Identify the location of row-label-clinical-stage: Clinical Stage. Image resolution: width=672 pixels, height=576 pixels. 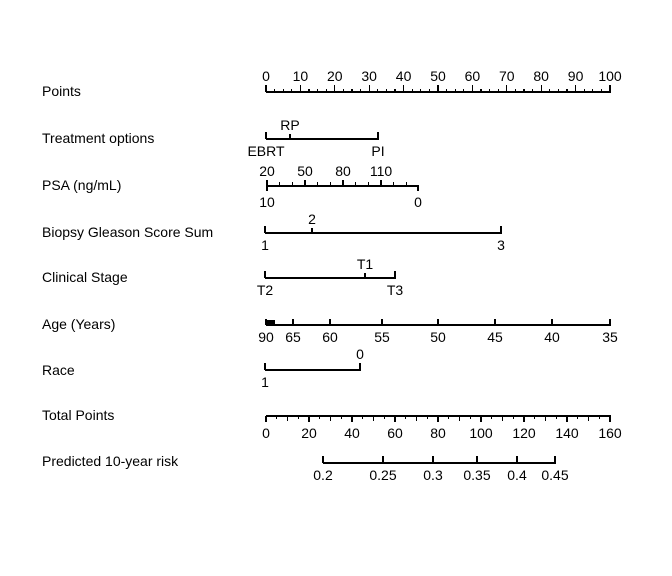
(85, 277).